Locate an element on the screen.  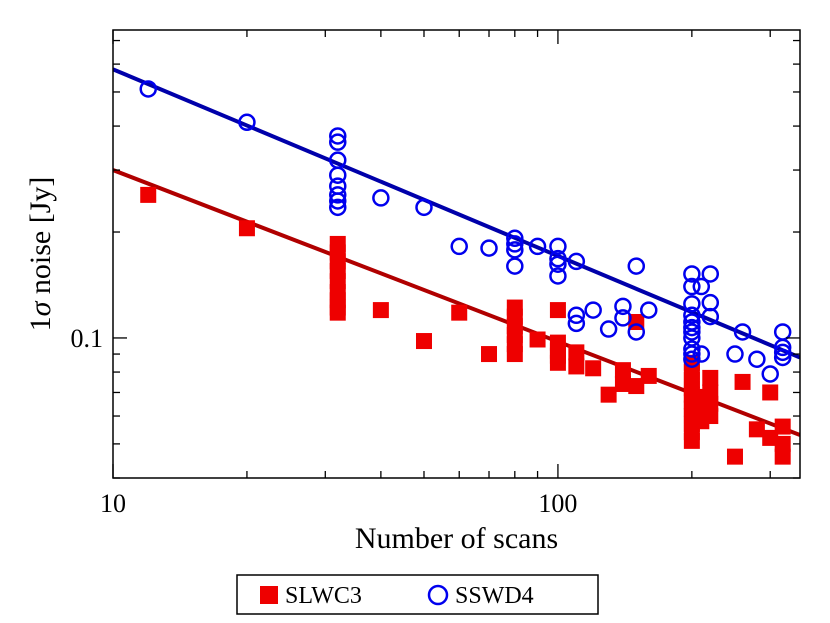
y-axis-title-sigma: σ is located at coordinates (40, 308).